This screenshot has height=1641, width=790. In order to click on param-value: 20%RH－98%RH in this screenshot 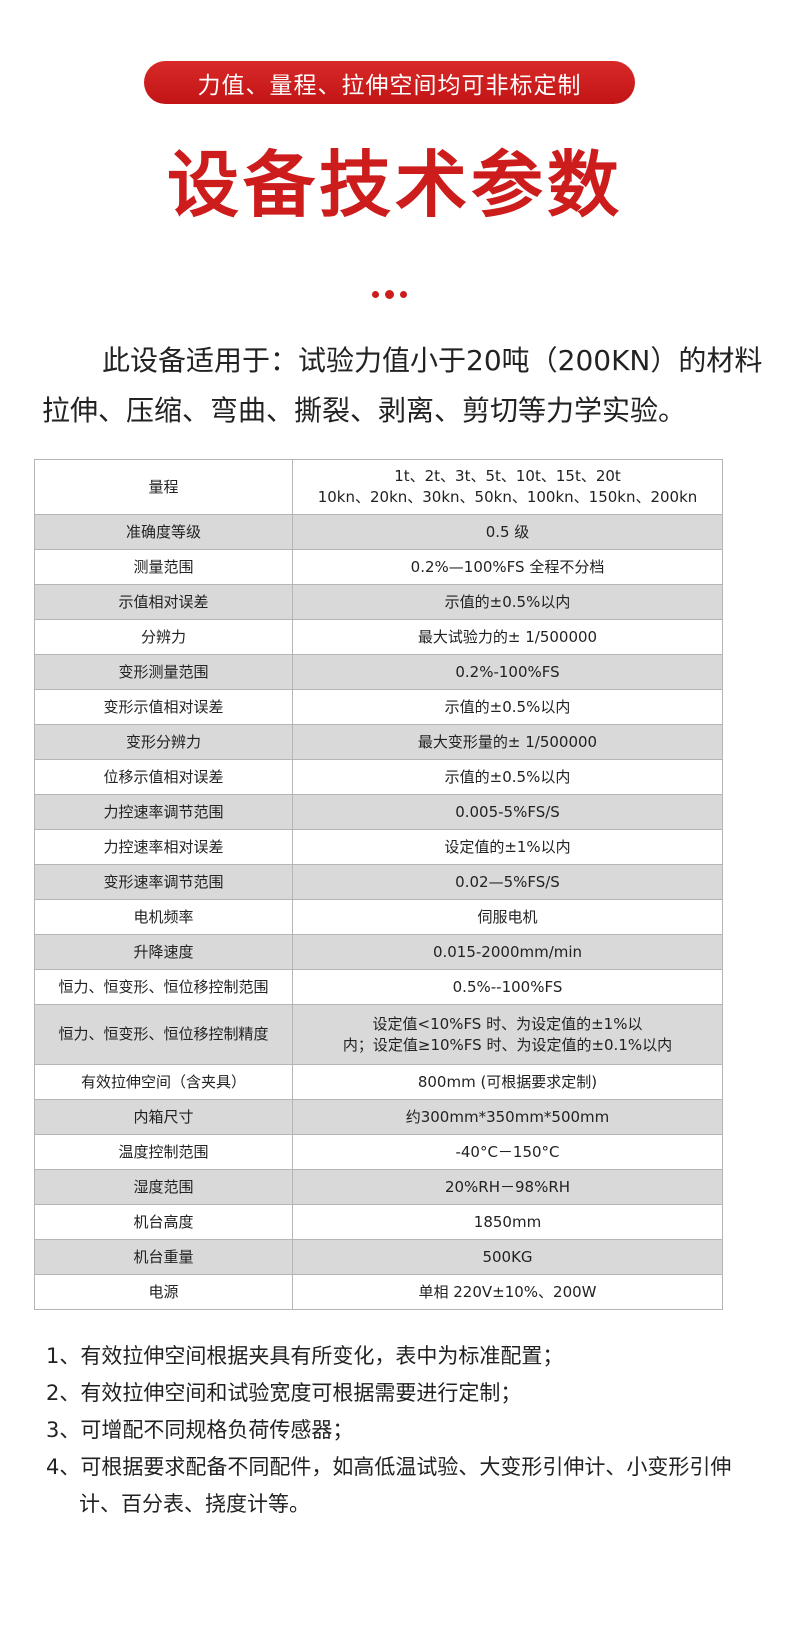, I will do `click(507, 1187)`.